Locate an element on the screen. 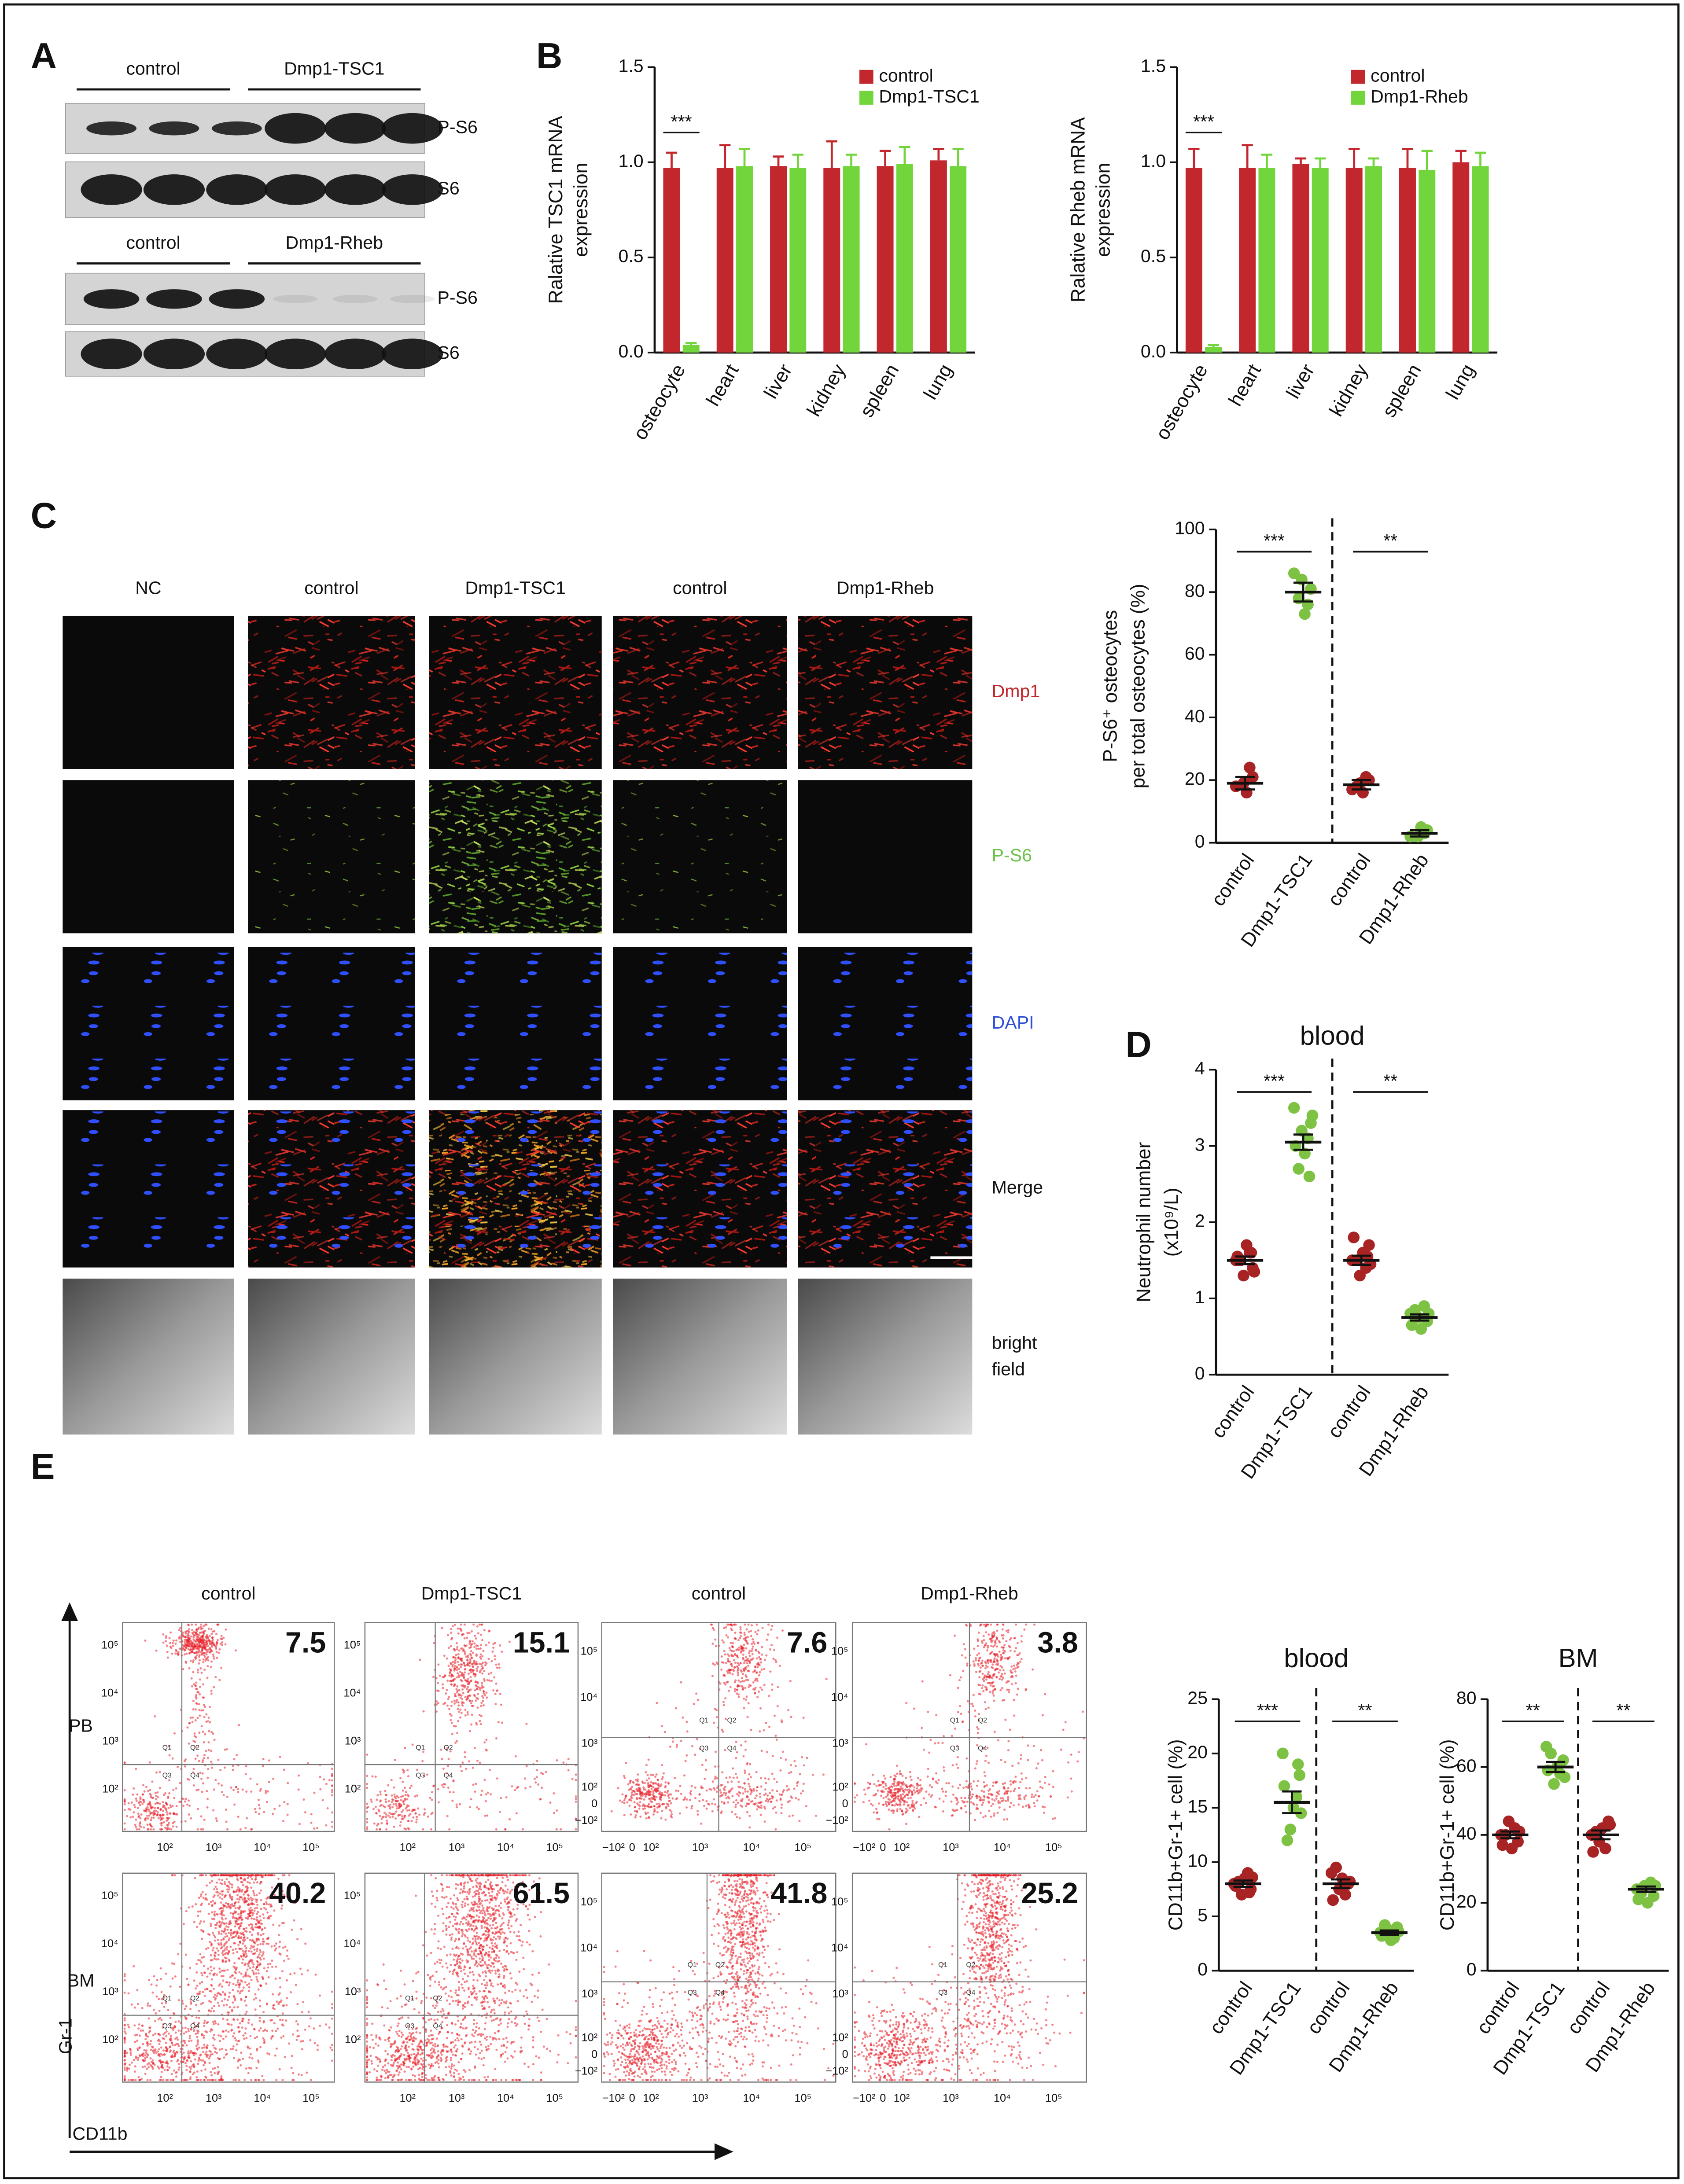  flow-y-tick: 10³ is located at coordinates (840, 1743).